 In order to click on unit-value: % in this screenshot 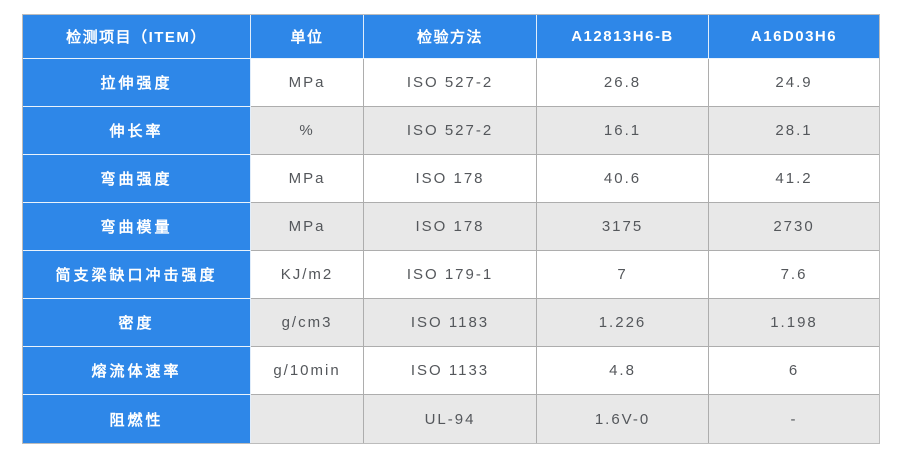, I will do `click(307, 131)`.